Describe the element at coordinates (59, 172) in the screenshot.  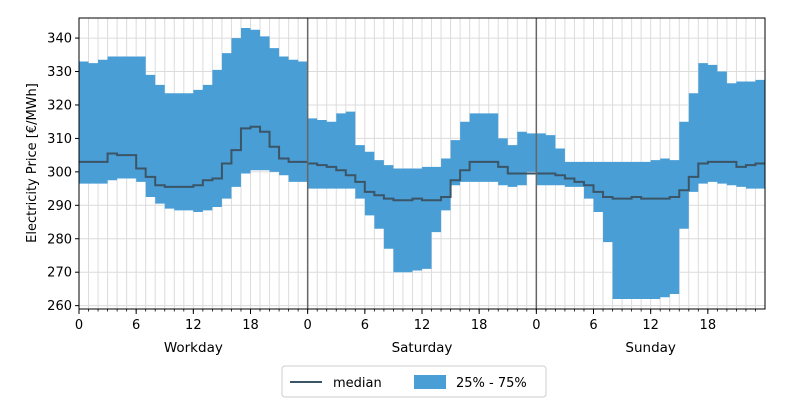
I see `y-tick-label: 300` at that location.